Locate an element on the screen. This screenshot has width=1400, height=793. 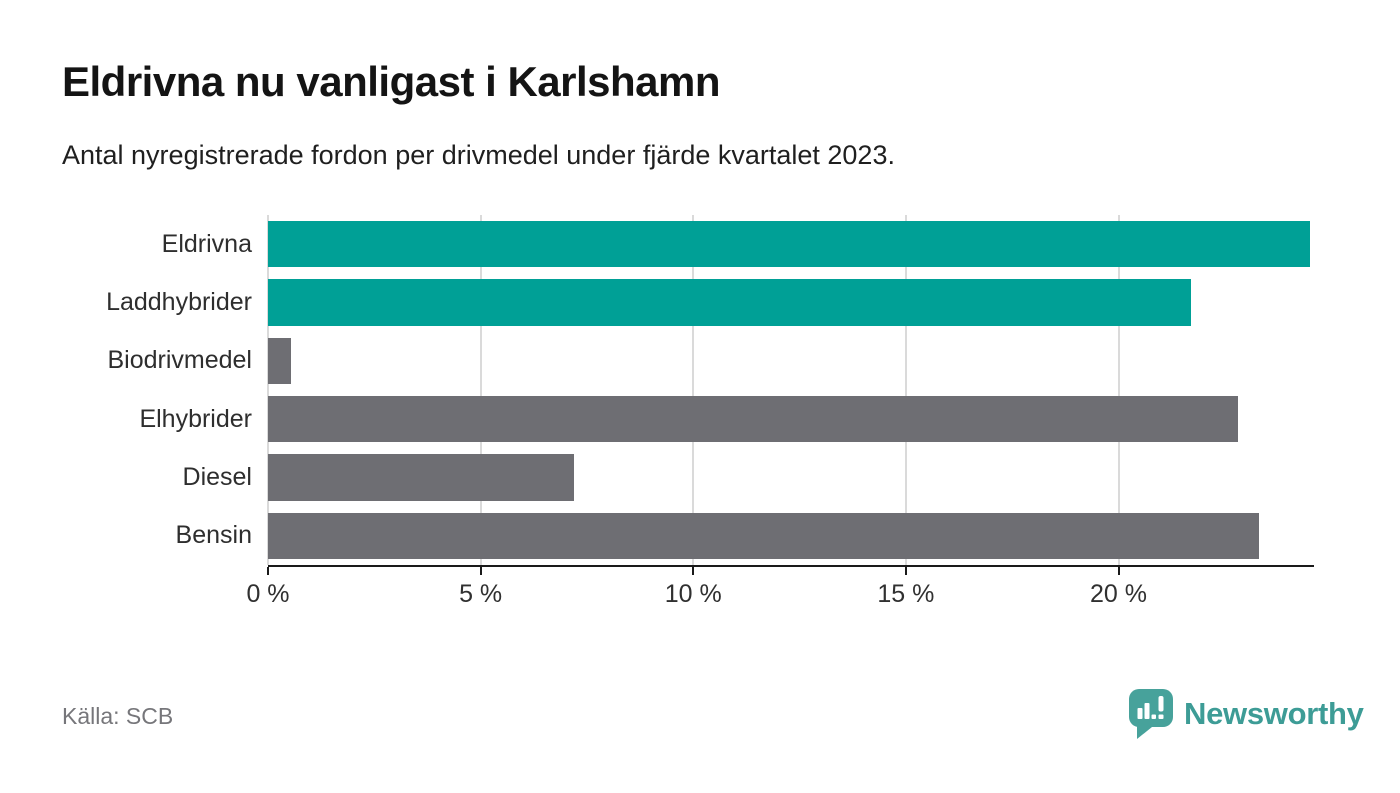
x-axis: 0 % 5 % 10 % 15 % 20 % is located at coordinates (779, 595).